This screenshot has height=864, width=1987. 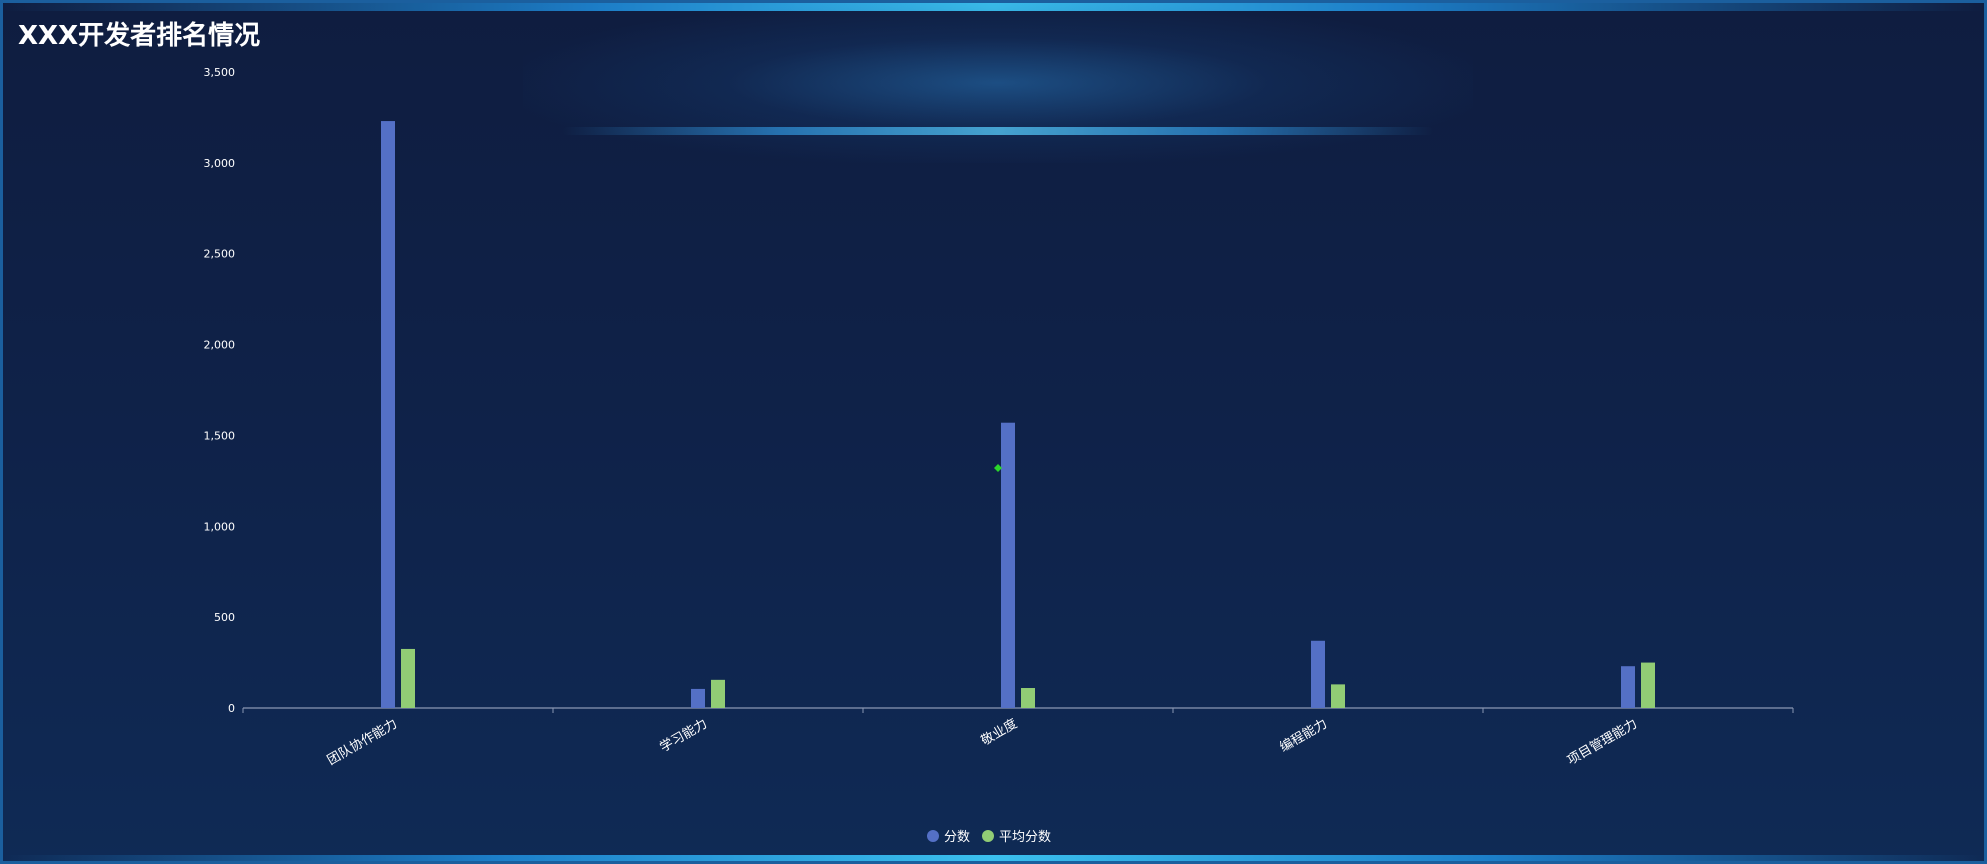 I want to click on y-tick-label: 1,500, so click(x=220, y=435).